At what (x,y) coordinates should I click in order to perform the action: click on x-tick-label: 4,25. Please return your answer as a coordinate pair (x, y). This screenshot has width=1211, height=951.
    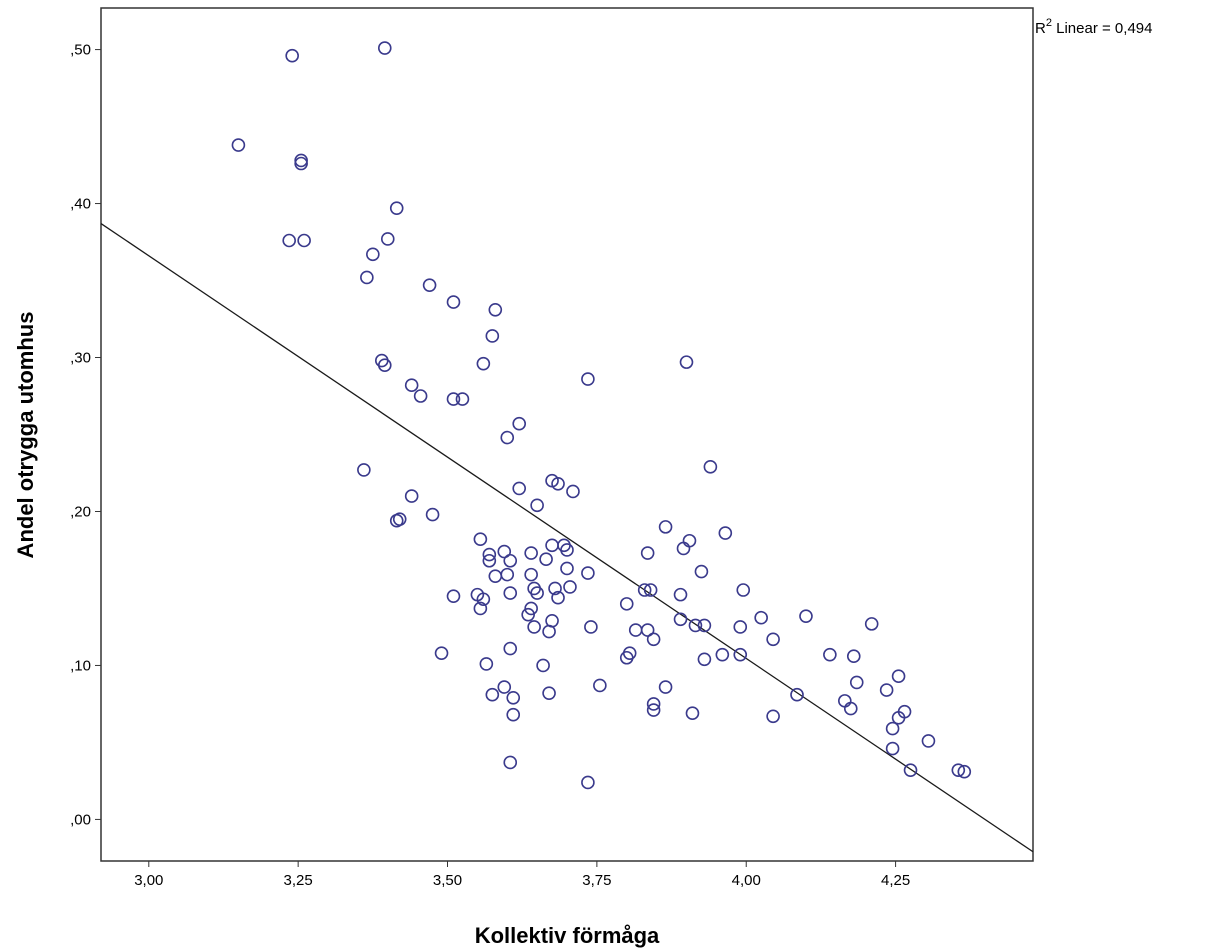
    Looking at the image, I should click on (895, 880).